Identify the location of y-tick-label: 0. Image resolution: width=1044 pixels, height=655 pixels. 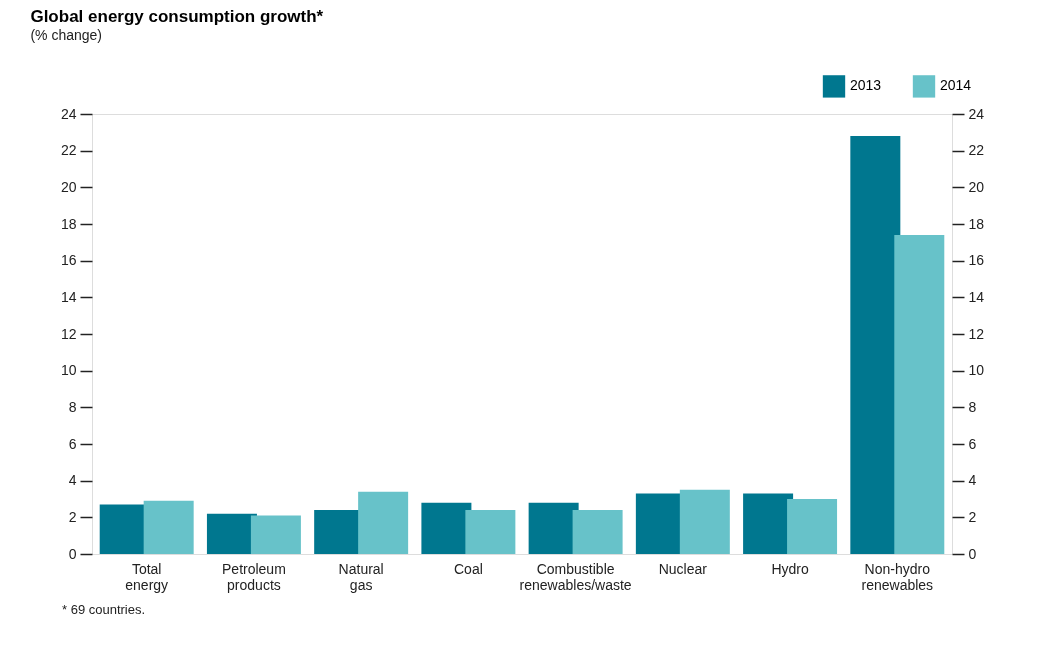
(72, 553).